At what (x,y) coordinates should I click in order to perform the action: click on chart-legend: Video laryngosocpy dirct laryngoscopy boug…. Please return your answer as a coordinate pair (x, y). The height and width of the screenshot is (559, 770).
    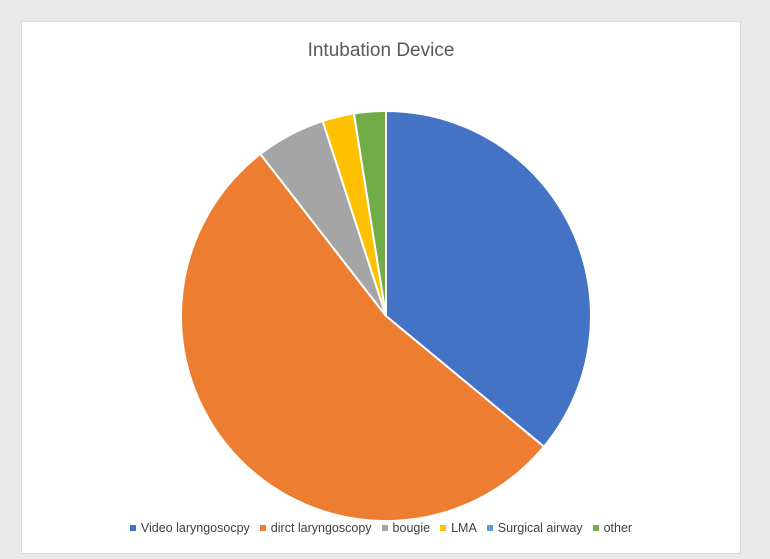
    Looking at the image, I should click on (381, 528).